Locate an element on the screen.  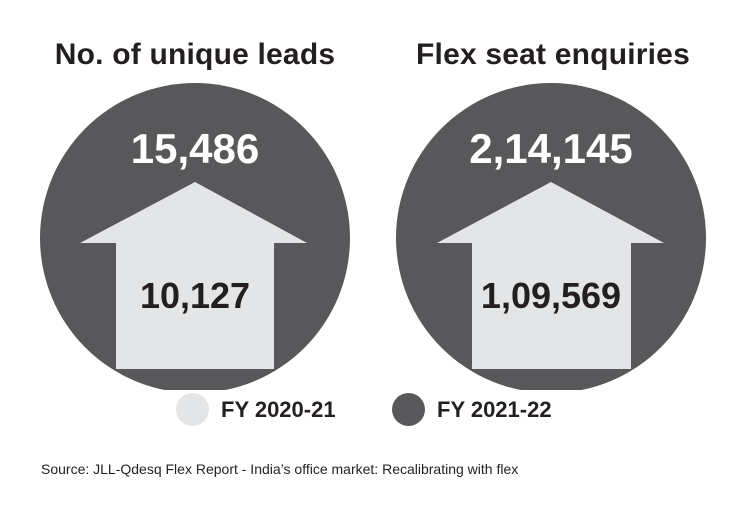
legend: FY 2020-21 FY 2021-22 is located at coordinates (372, 413).